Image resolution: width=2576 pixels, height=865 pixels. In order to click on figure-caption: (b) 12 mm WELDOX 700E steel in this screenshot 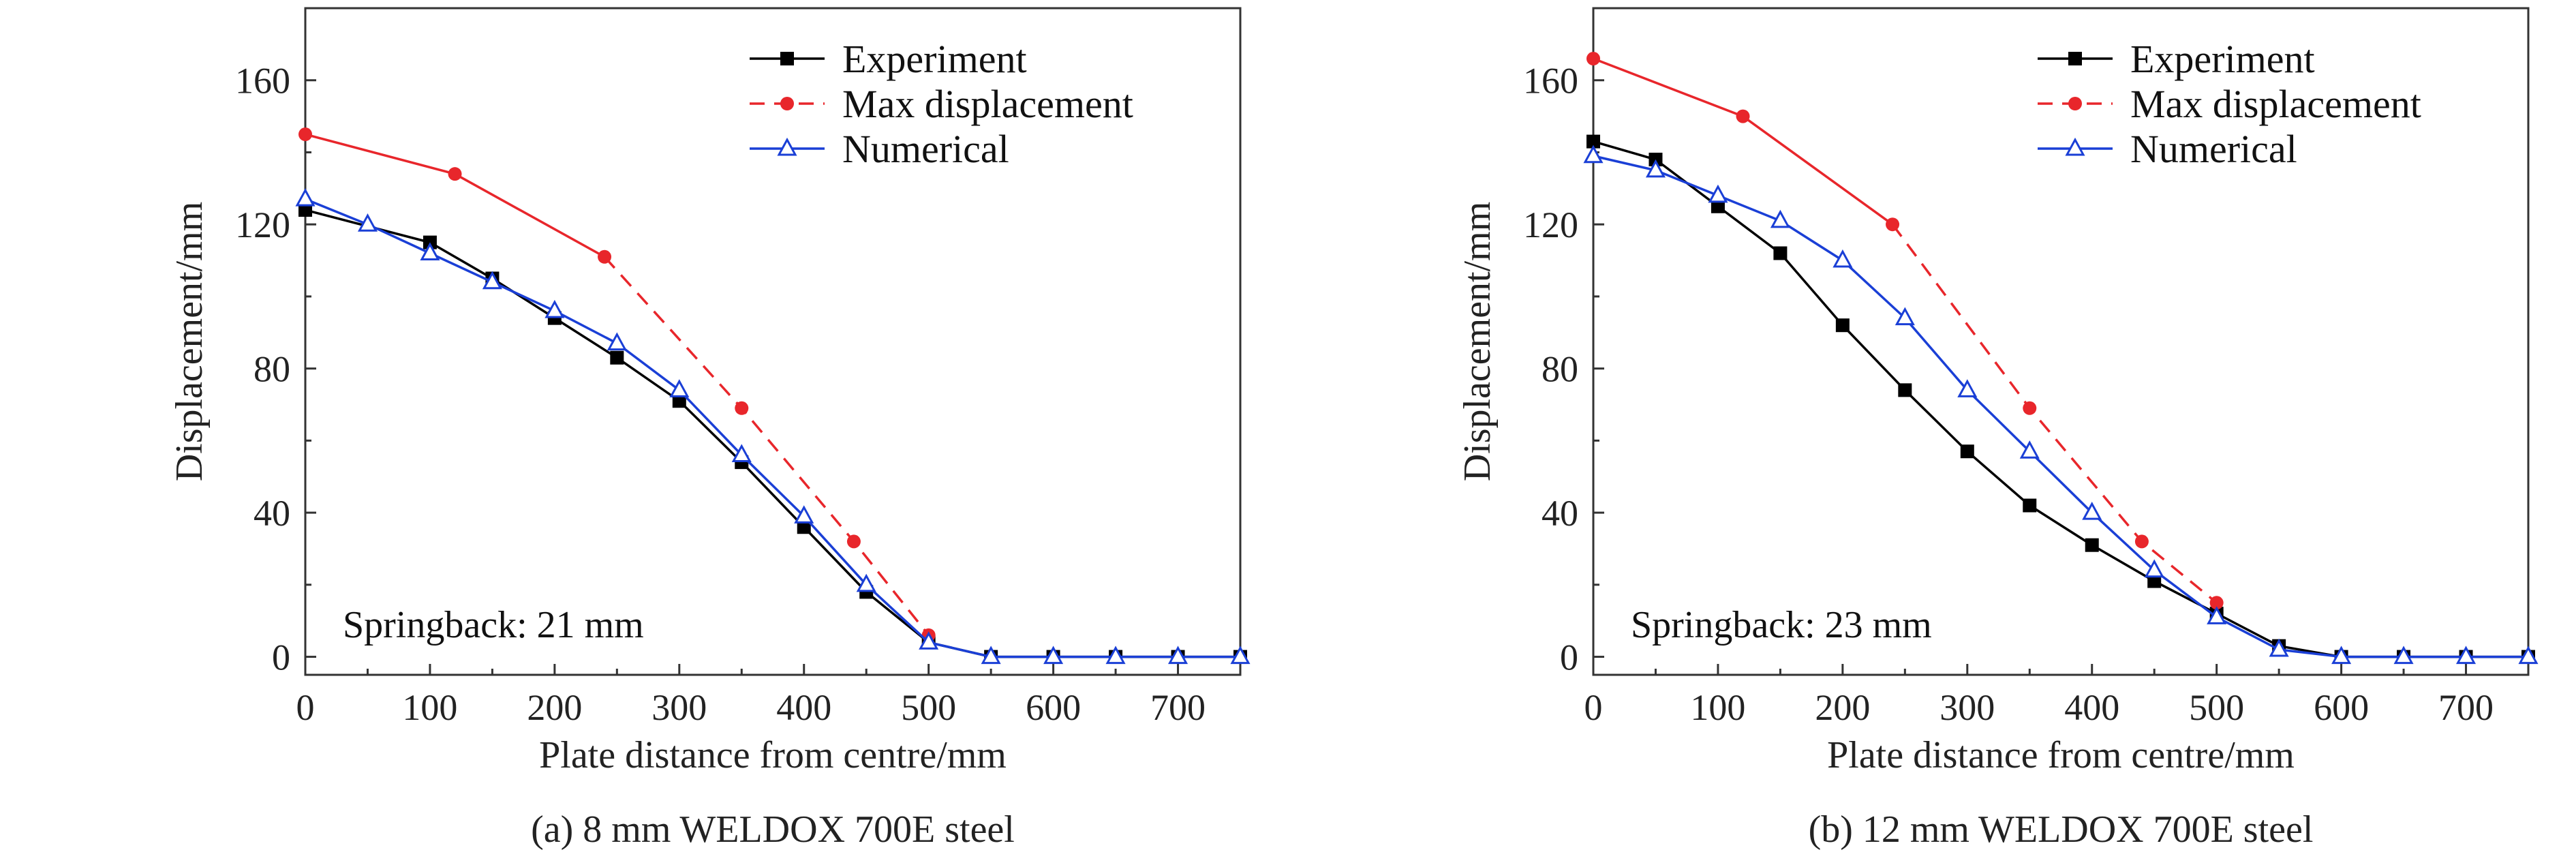, I will do `click(2061, 829)`.